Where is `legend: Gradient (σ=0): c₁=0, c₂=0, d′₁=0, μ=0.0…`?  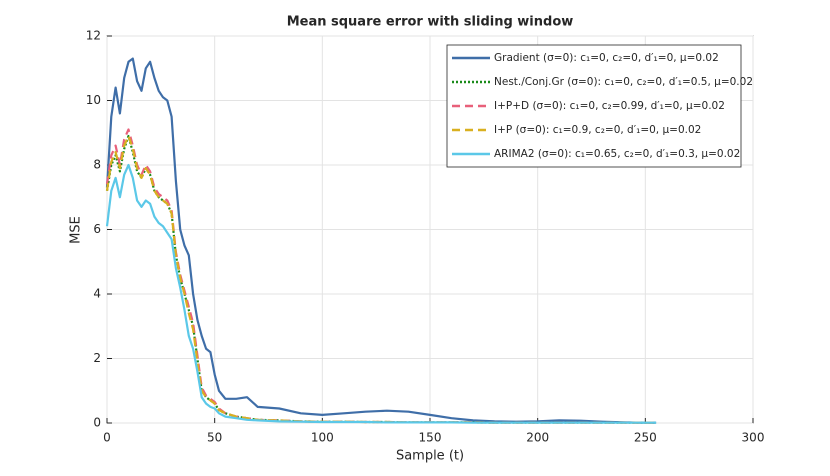
legend: Gradient (σ=0): c₁=0, c₂=0, d′₁=0, μ=0.0… is located at coordinates (599, 106).